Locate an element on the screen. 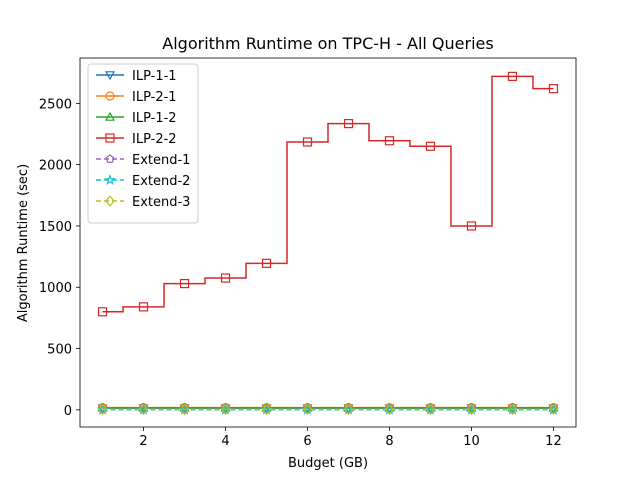  legend-item-ilp-2-2-marker is located at coordinates (110, 138).